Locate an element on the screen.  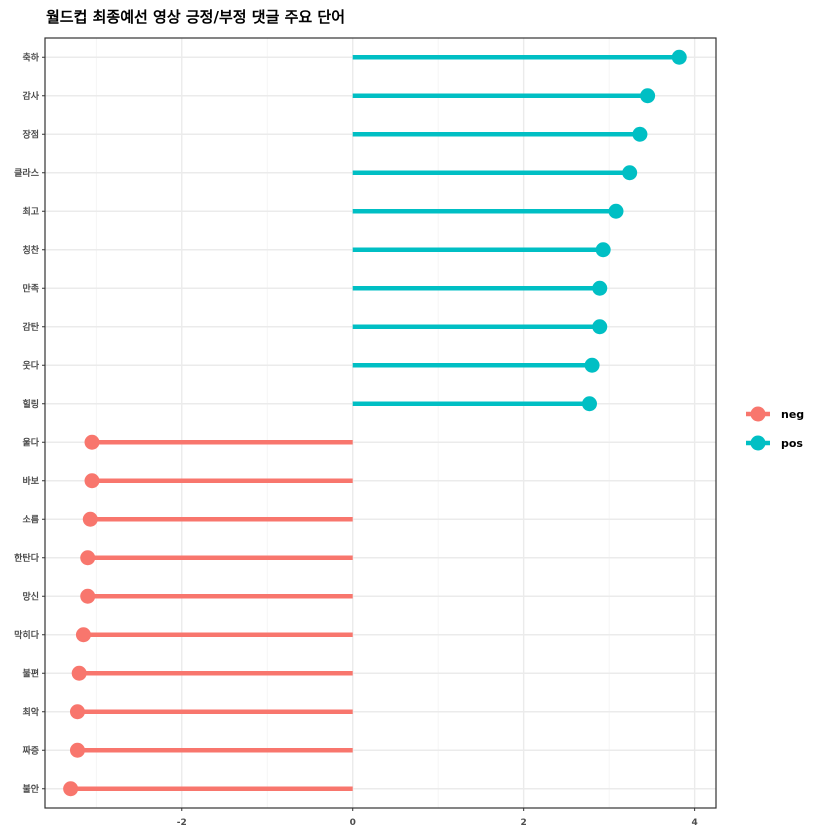
legend: neg pos is located at coordinates (775, 428).